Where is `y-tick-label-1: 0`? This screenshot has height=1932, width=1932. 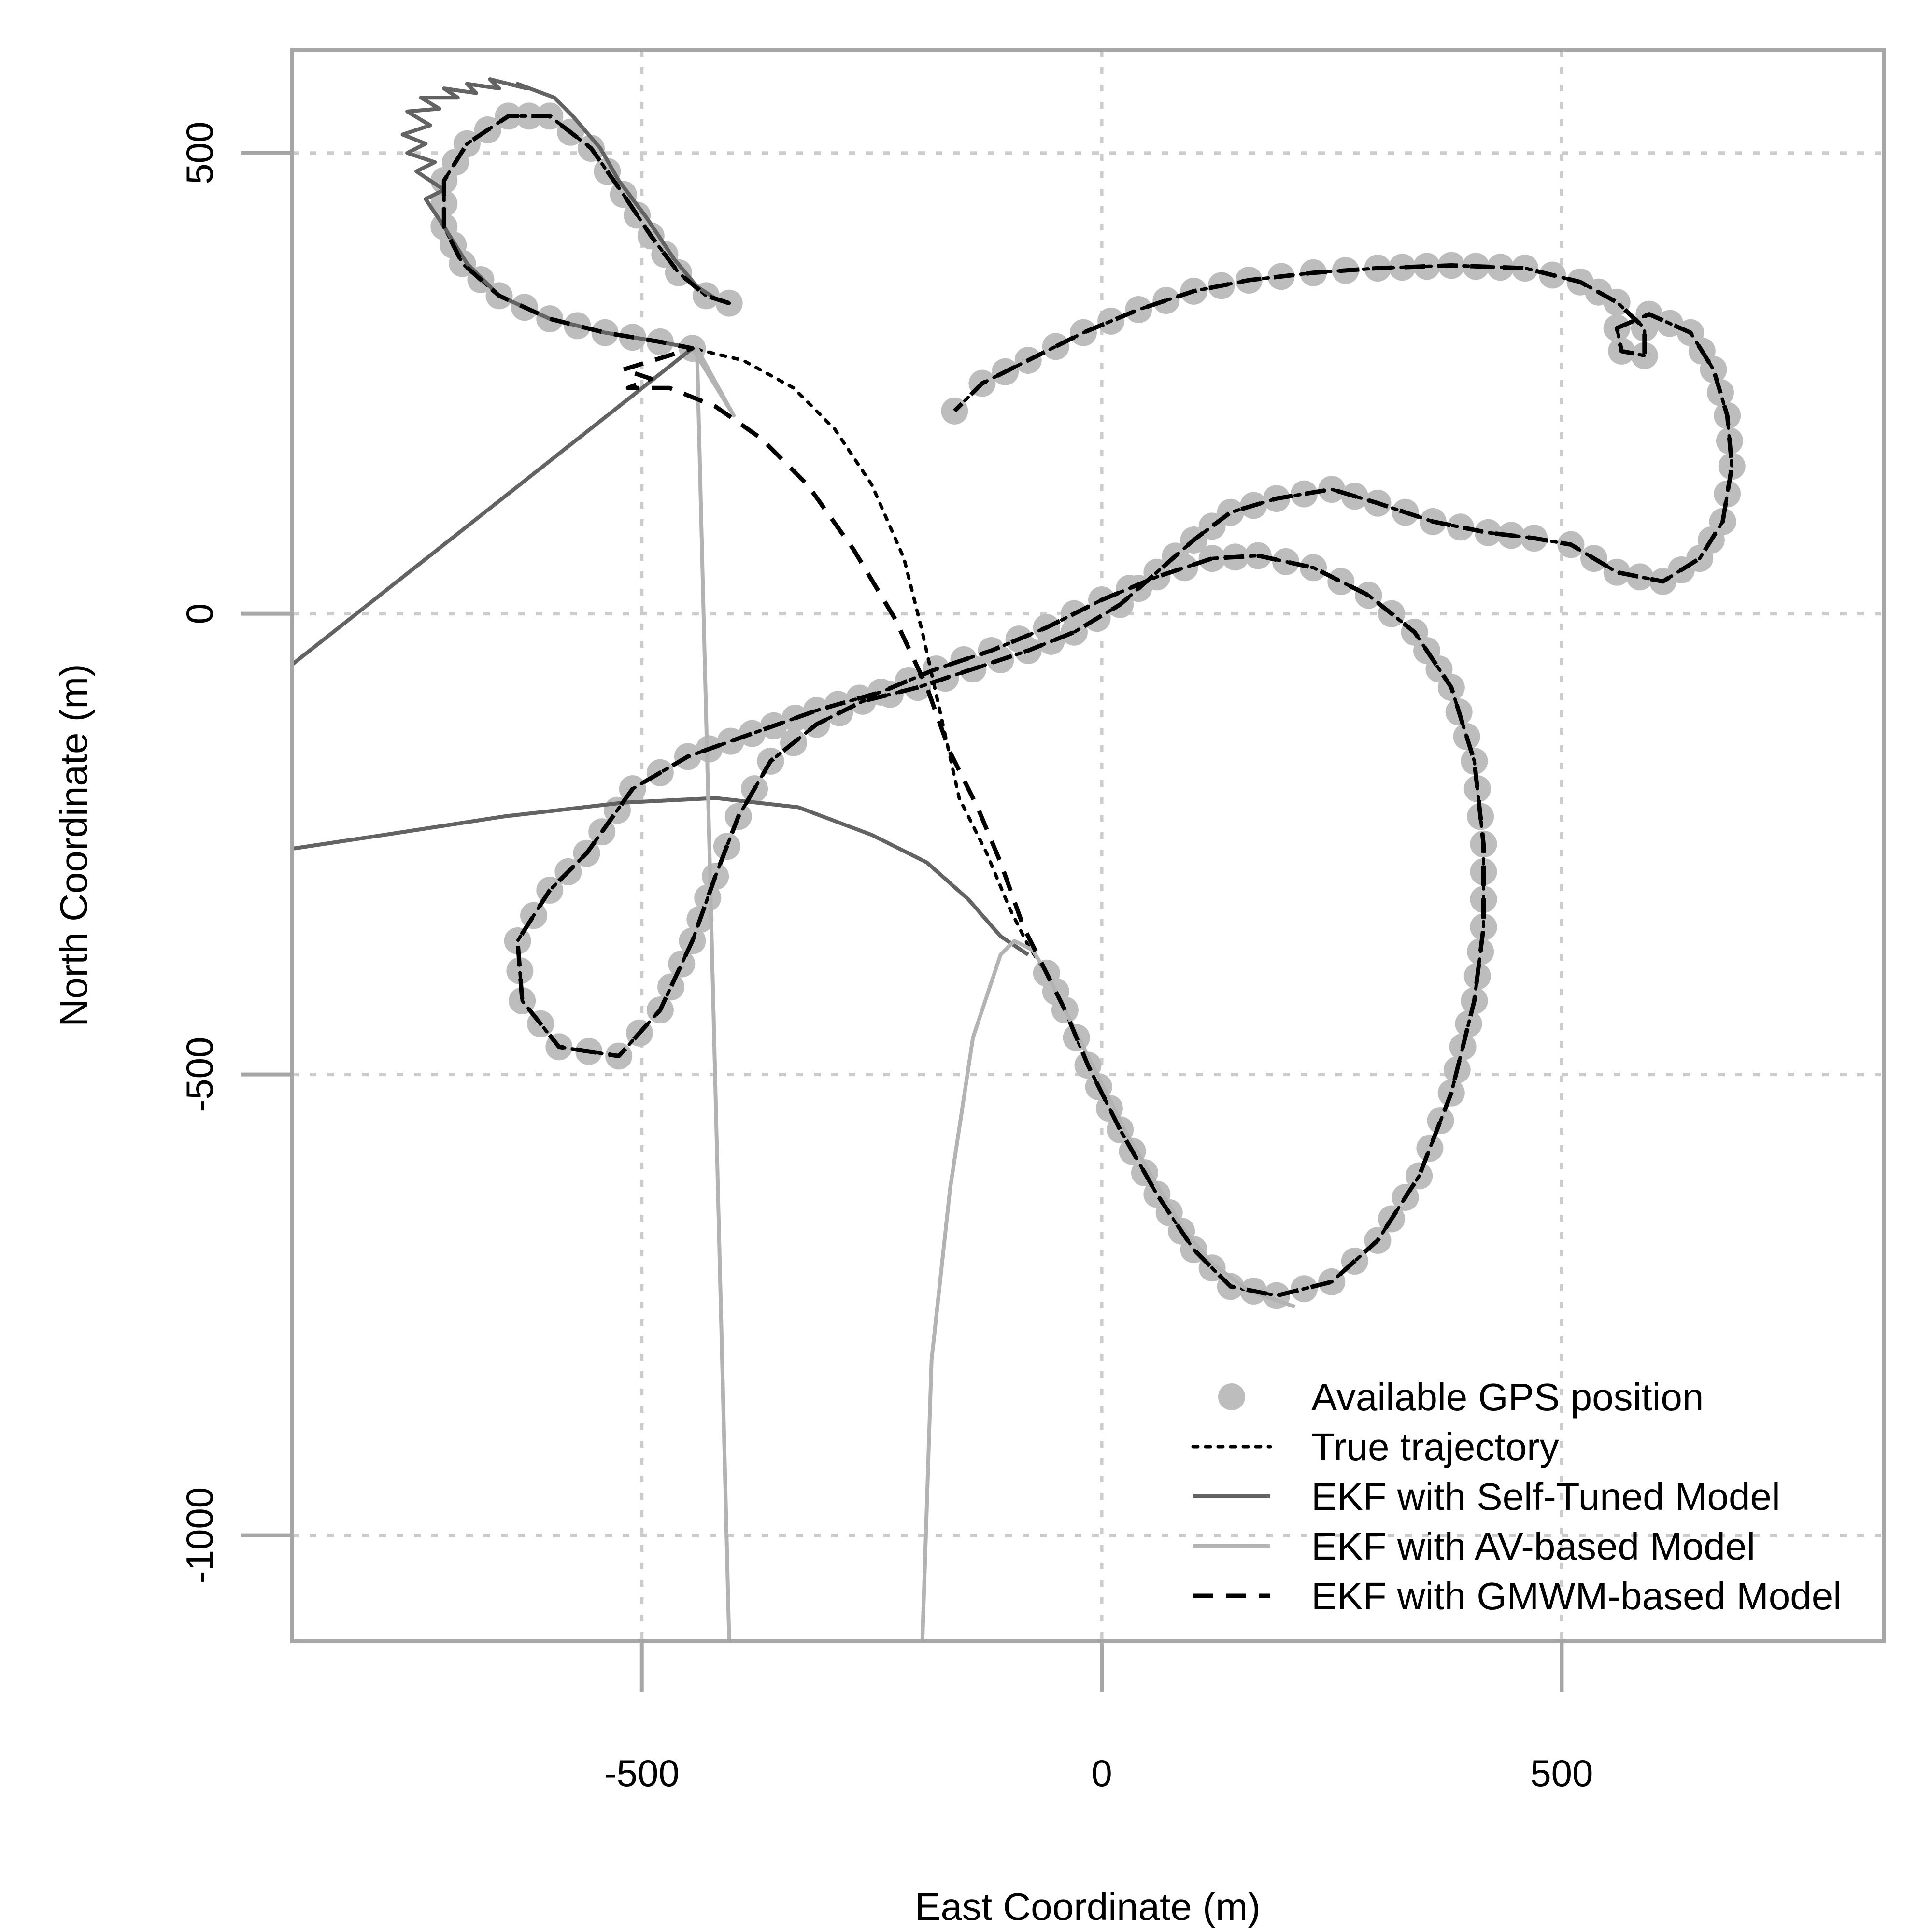 y-tick-label-1: 0 is located at coordinates (199, 613).